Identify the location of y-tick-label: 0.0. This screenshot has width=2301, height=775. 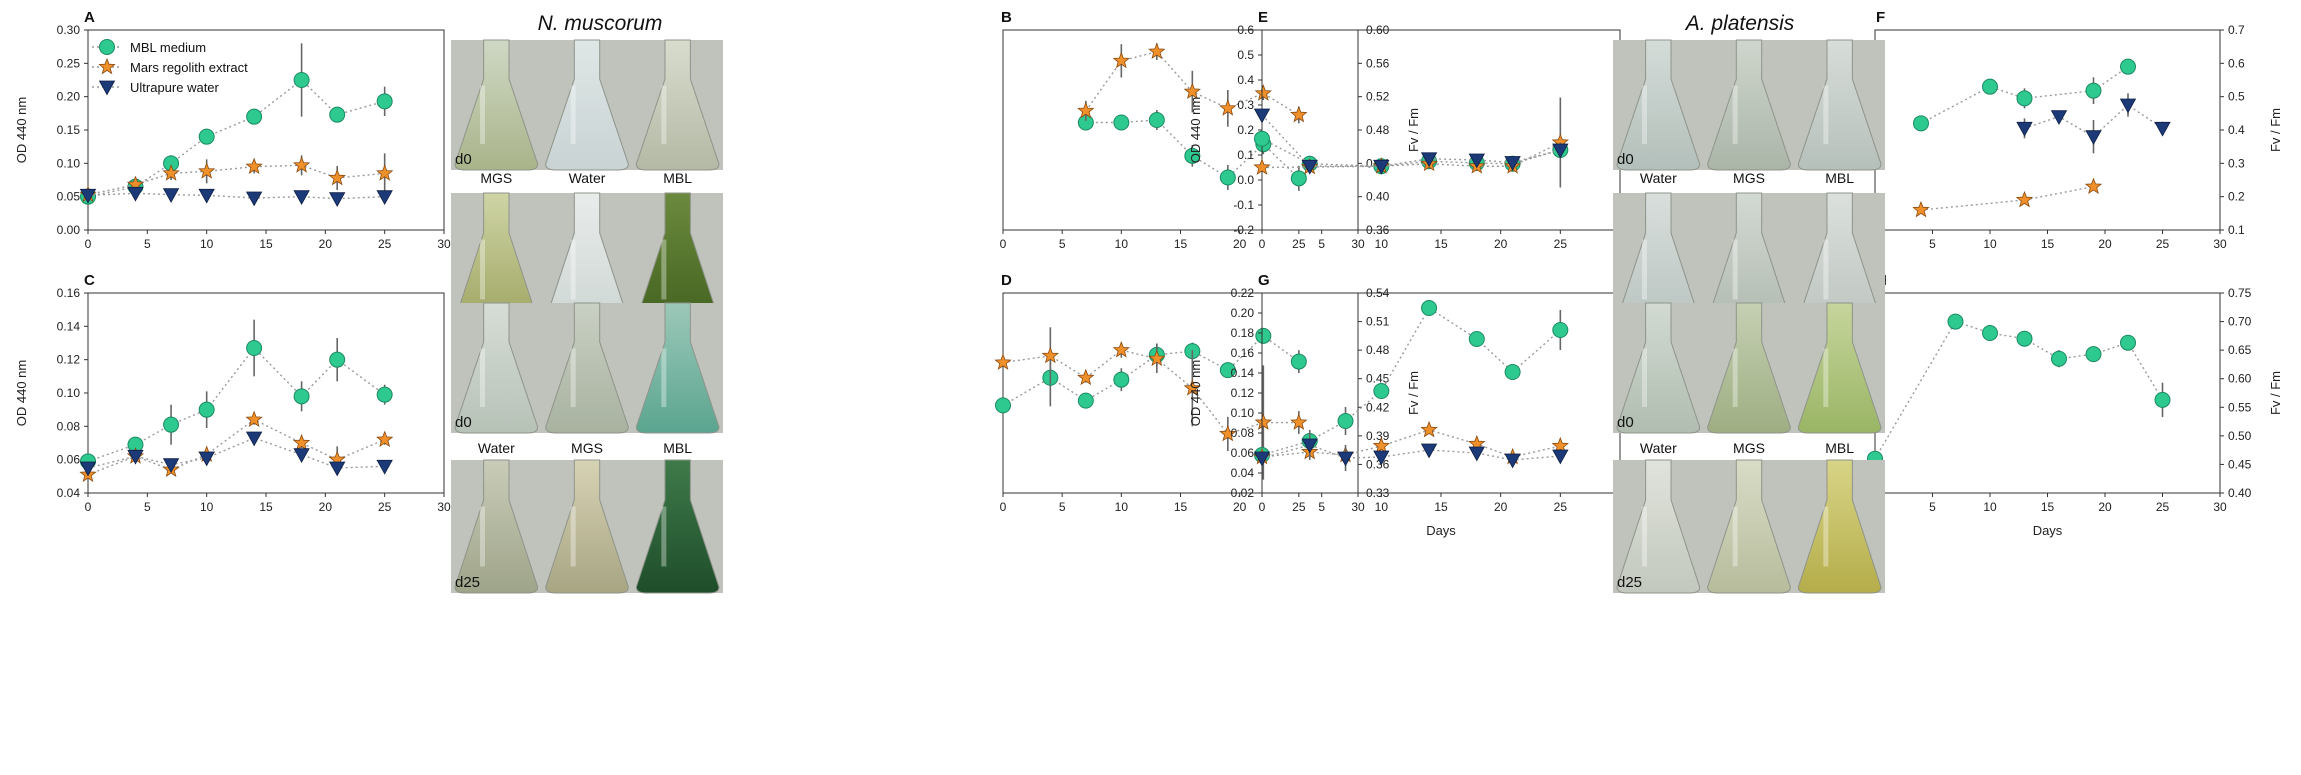
(1245, 180).